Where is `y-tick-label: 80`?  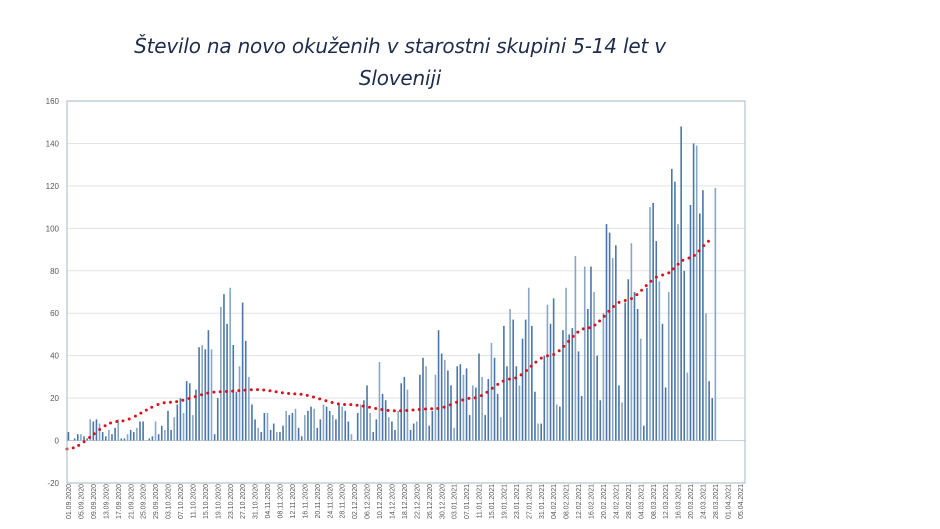 y-tick-label: 80 is located at coordinates (54, 271).